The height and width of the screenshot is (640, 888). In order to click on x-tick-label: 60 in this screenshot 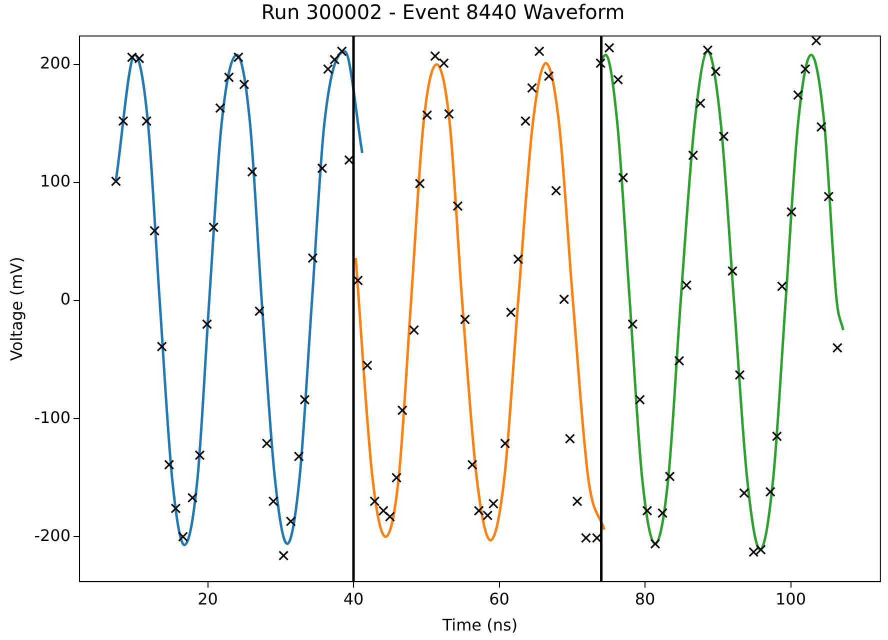, I will do `click(499, 598)`.